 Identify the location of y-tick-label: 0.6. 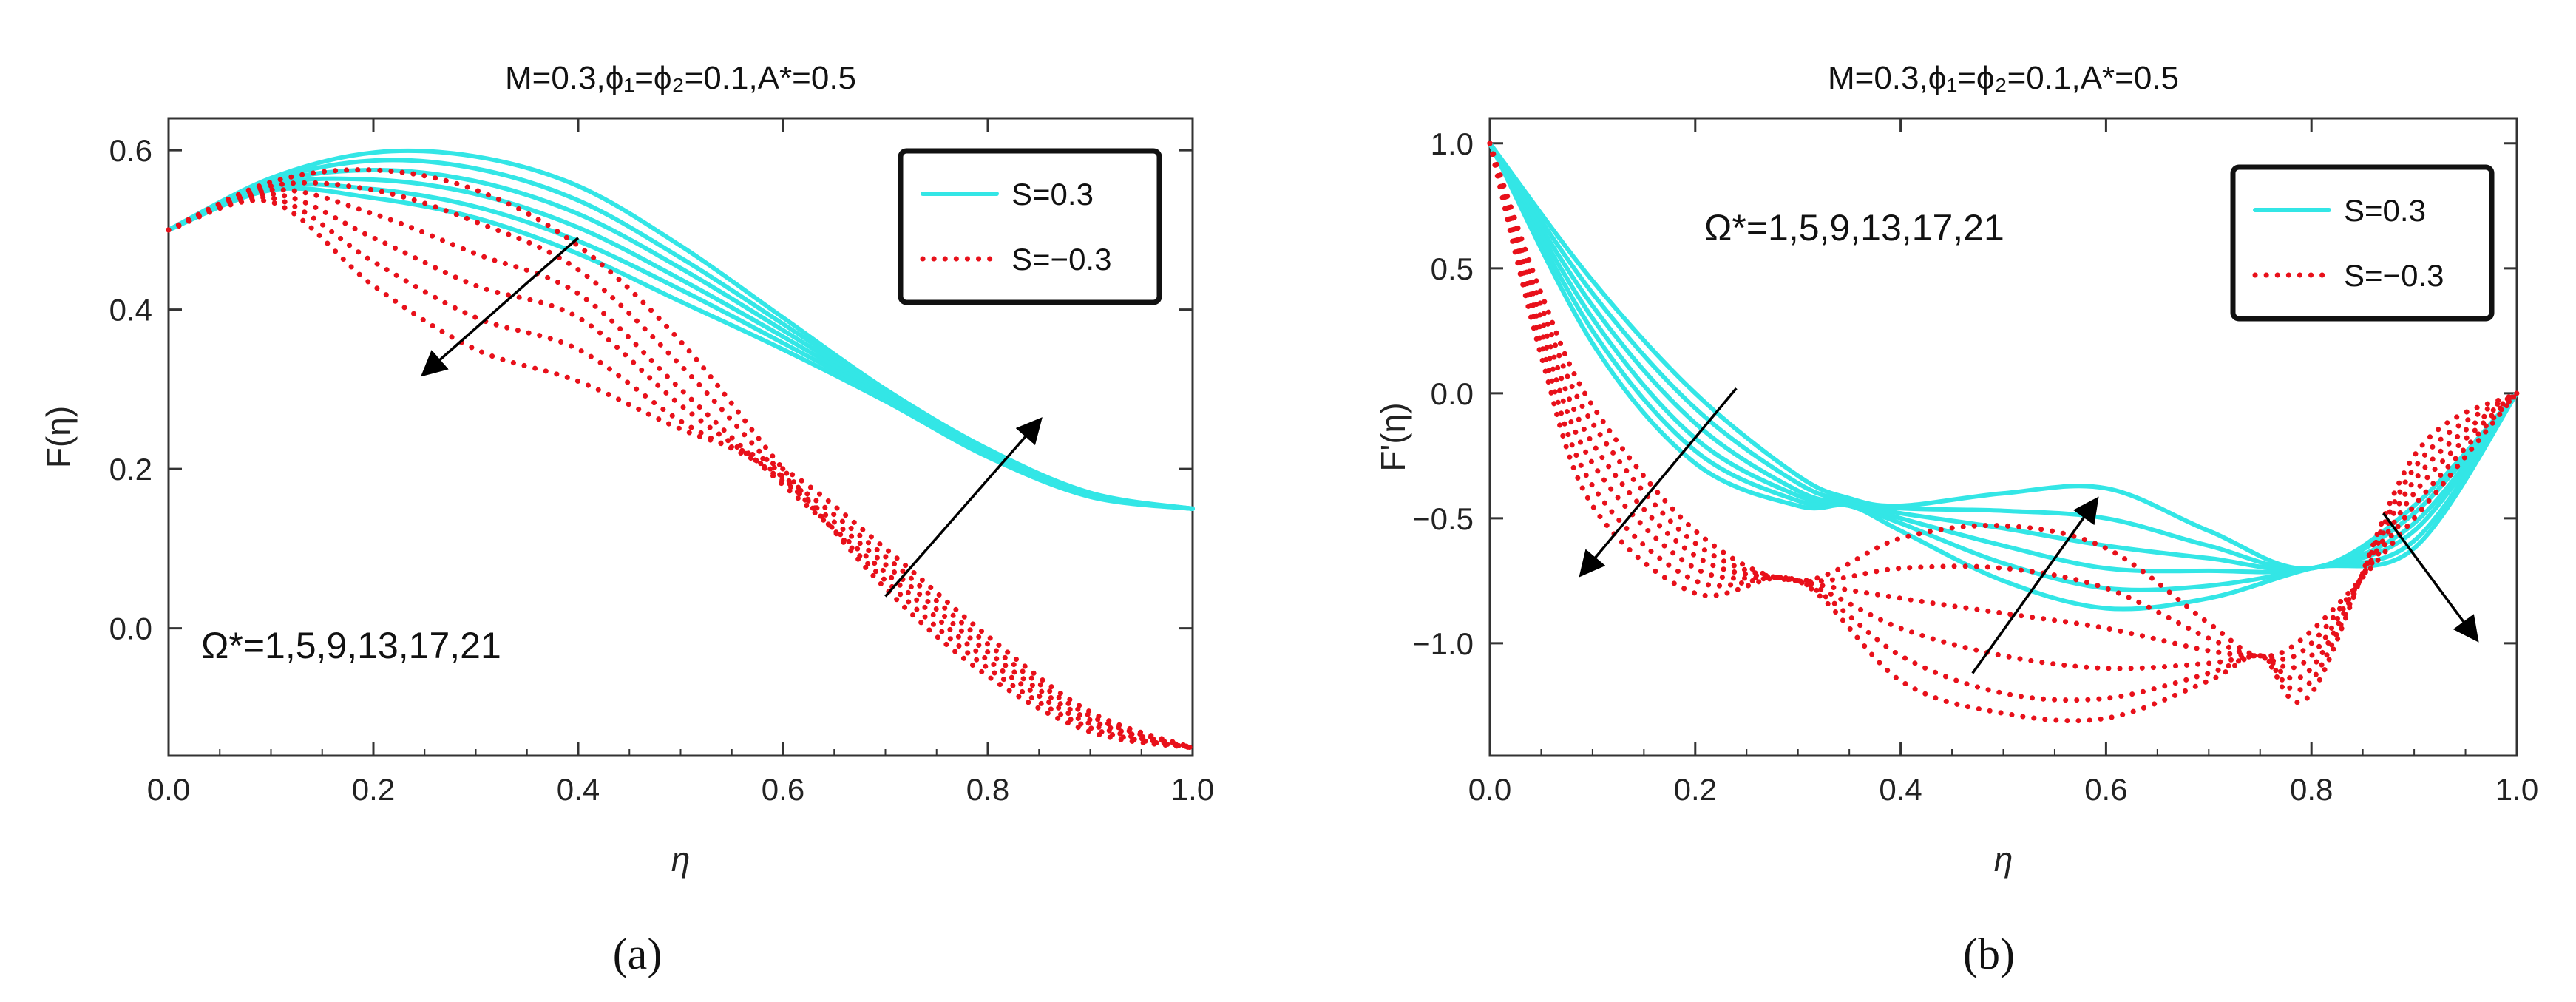
(130, 150).